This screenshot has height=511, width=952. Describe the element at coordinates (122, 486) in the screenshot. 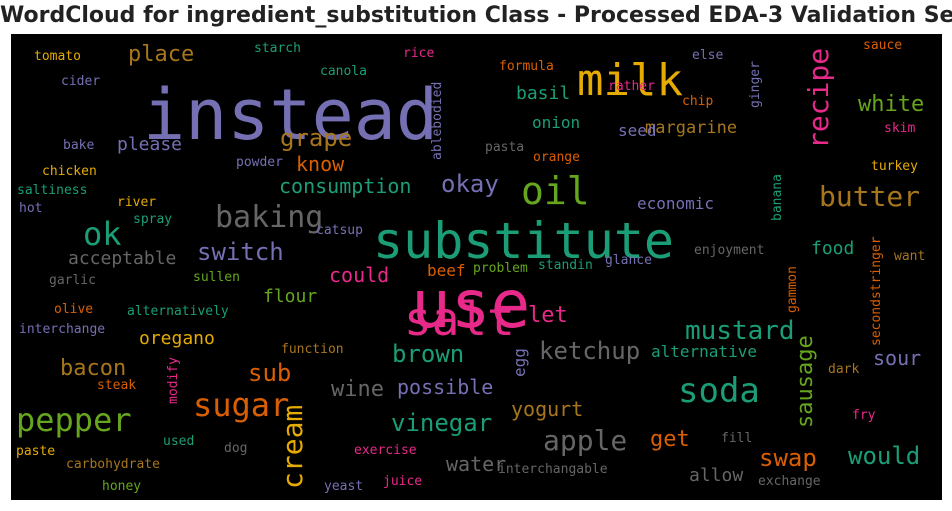

I see `word-honey: honey` at that location.